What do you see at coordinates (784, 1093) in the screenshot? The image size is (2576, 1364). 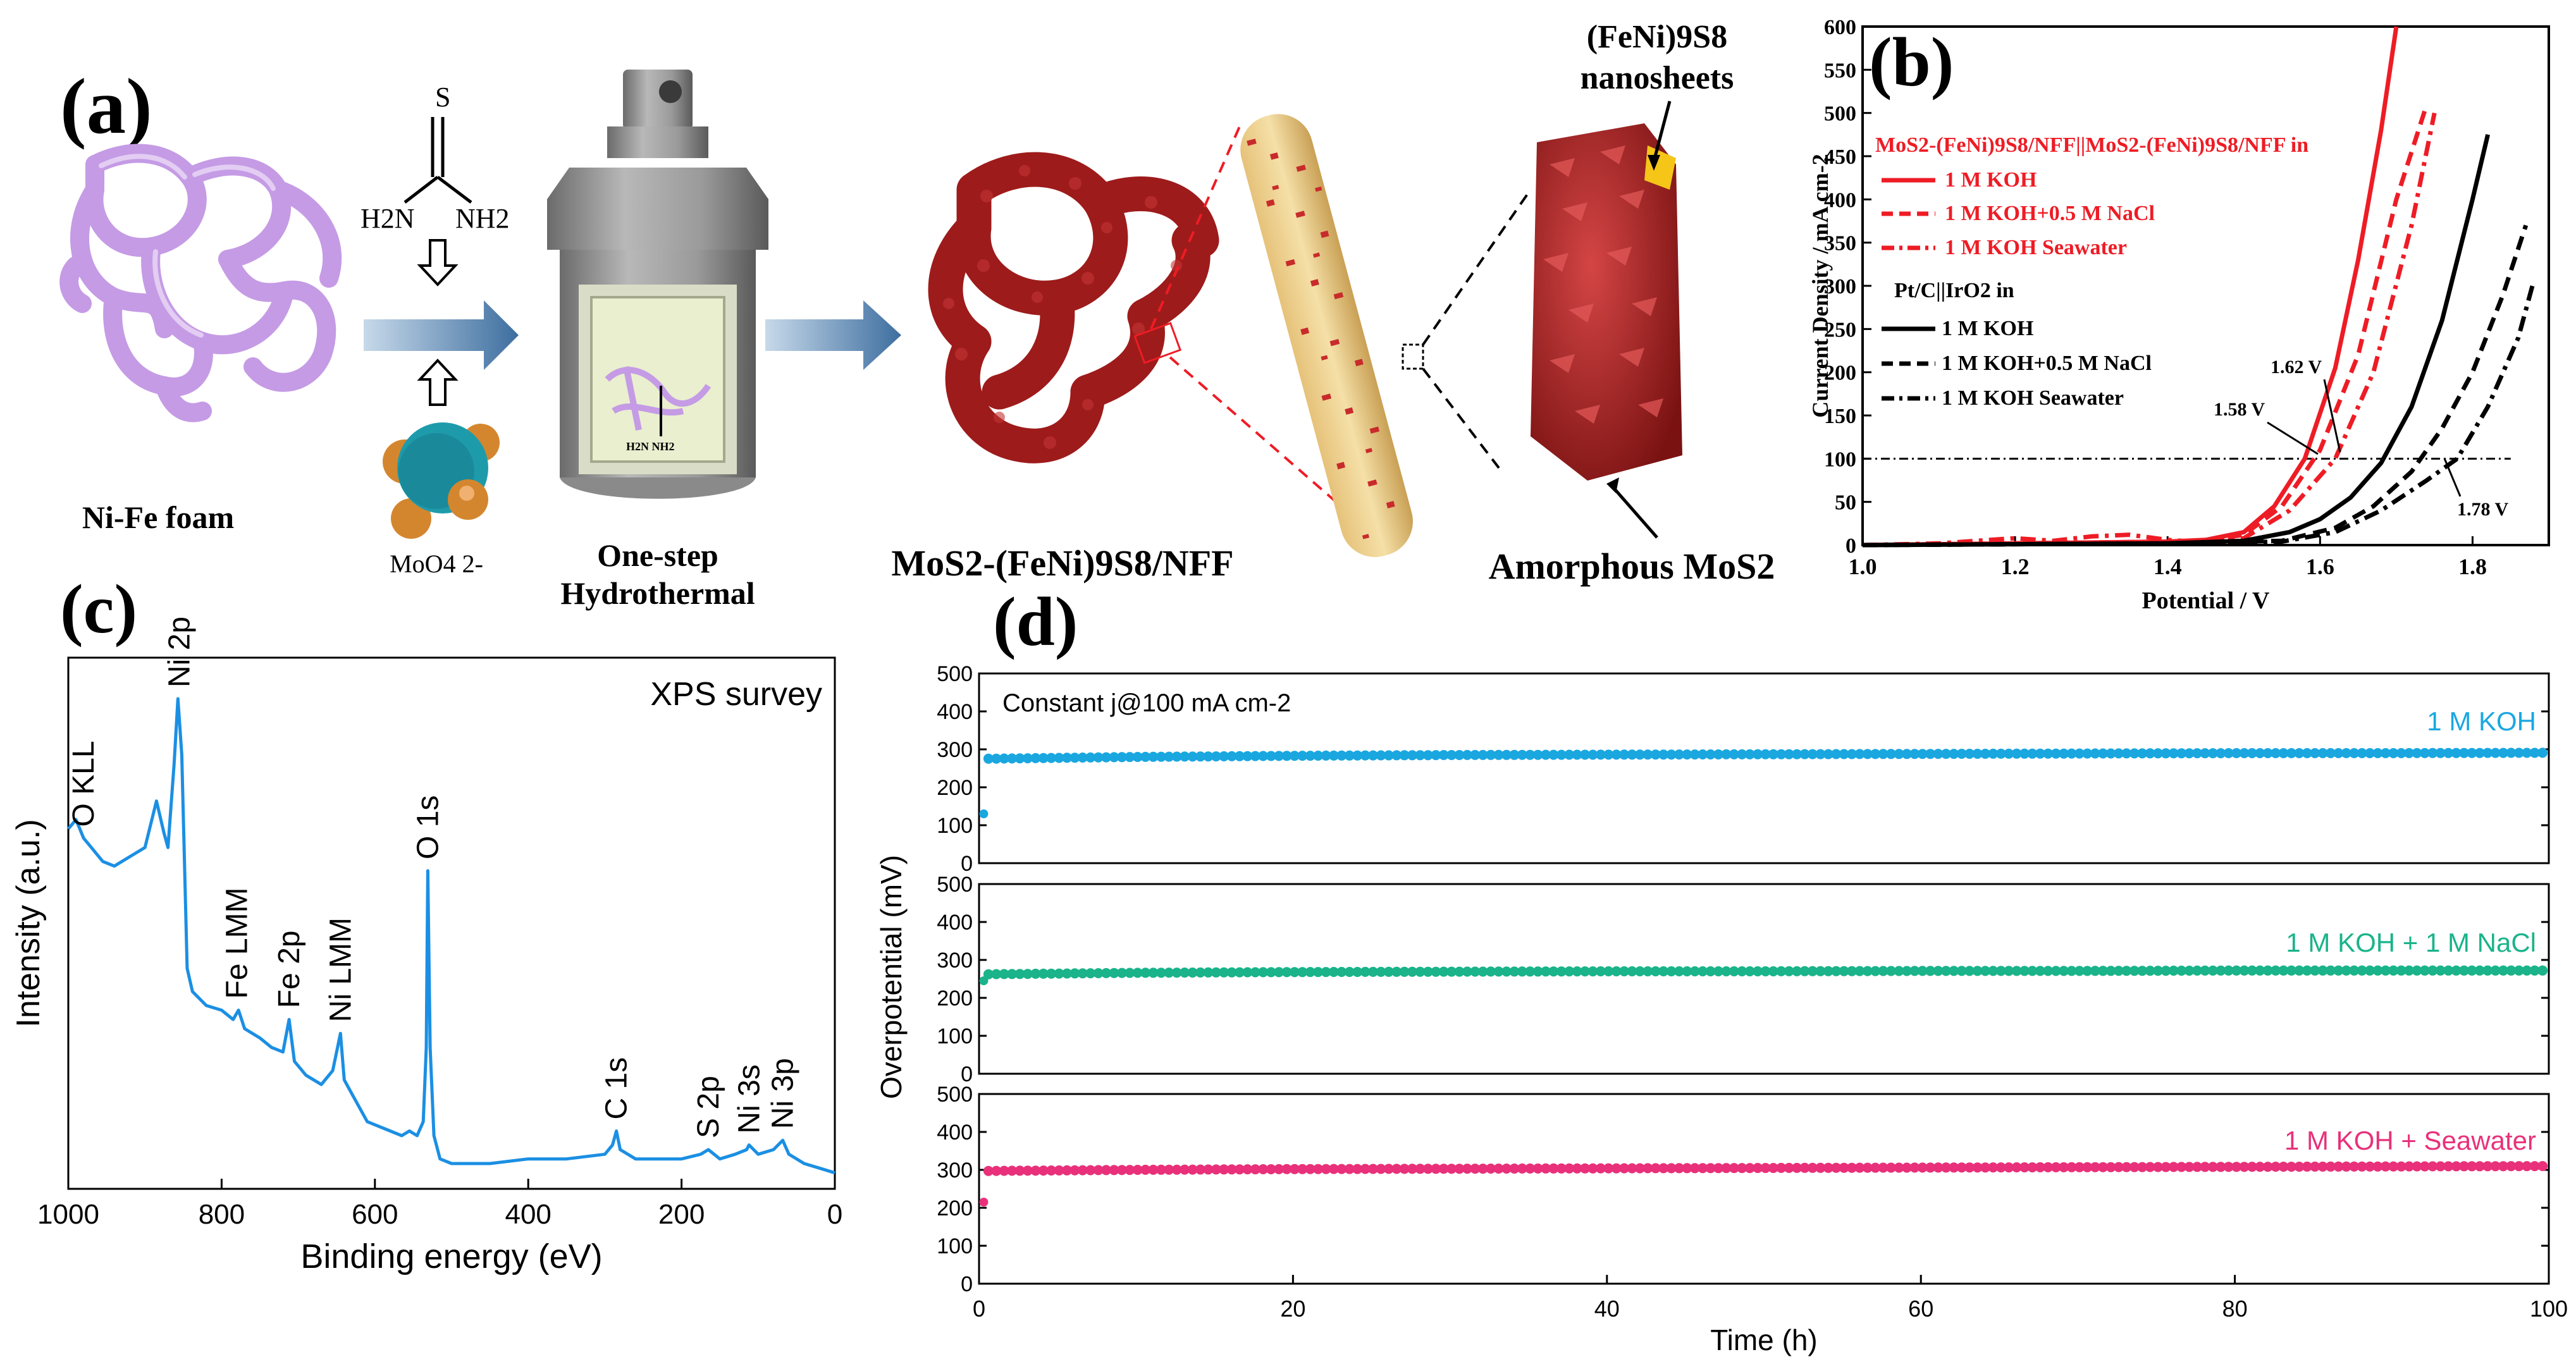 I see `peak-label: Ni 3p` at bounding box center [784, 1093].